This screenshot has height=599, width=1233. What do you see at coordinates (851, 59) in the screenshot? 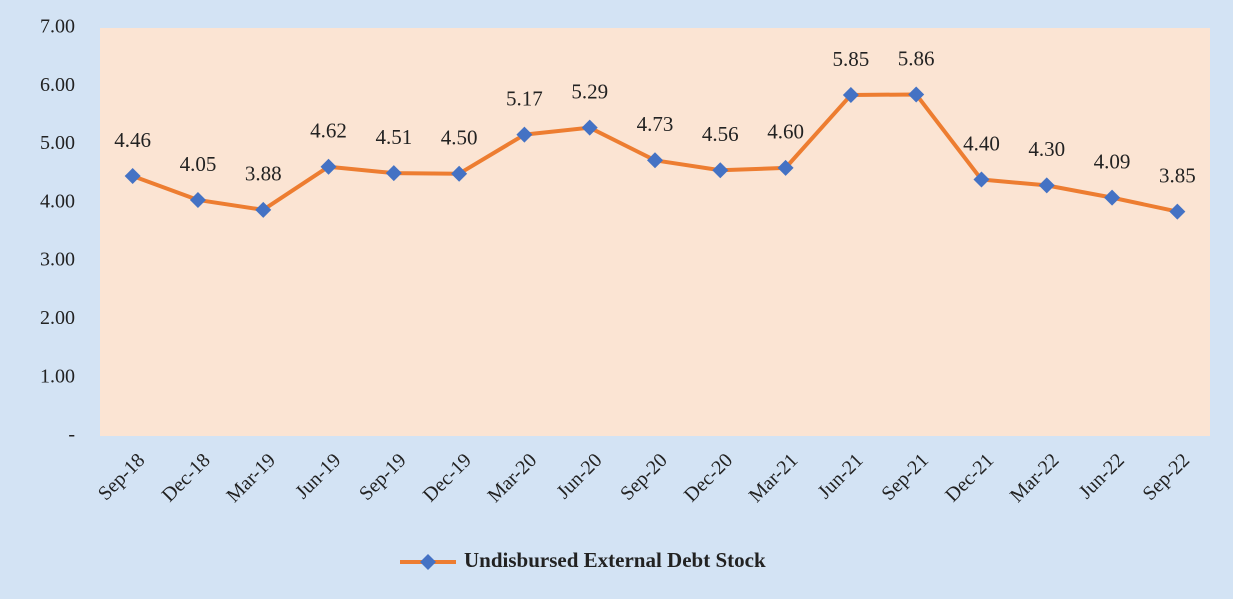
I see `data-label: 5.85` at bounding box center [851, 59].